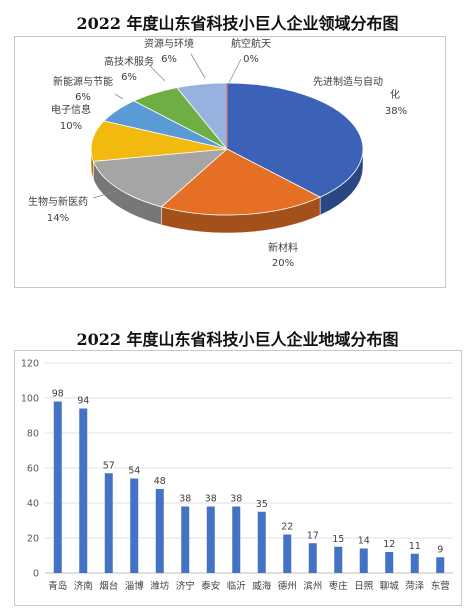 The width and height of the screenshot is (475, 612). Describe the element at coordinates (348, 81) in the screenshot. I see `pie-label-text: 先进制造与自动` at that location.